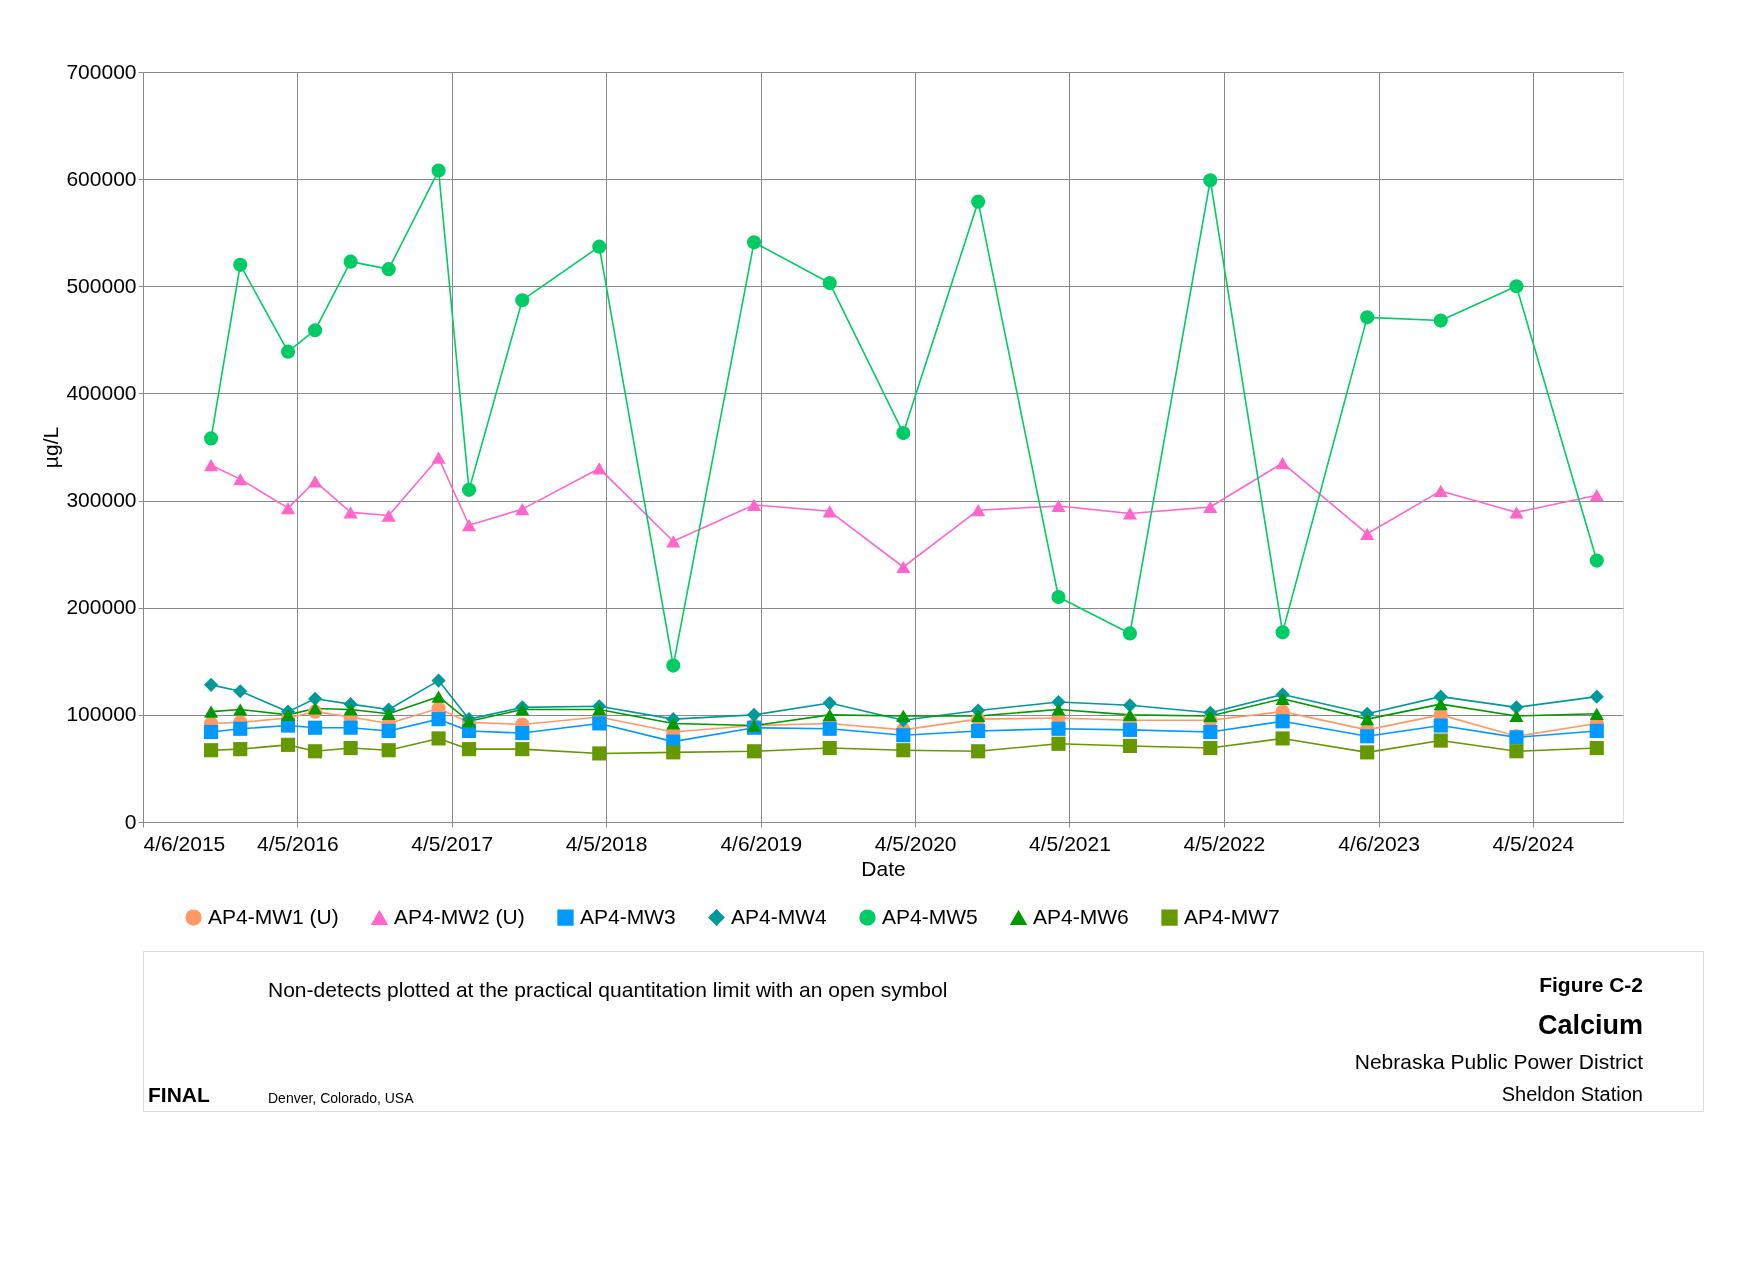 Image resolution: width=1764 pixels, height=1267 pixels. I want to click on x-tick-label: 4/5/2018, so click(606, 843).